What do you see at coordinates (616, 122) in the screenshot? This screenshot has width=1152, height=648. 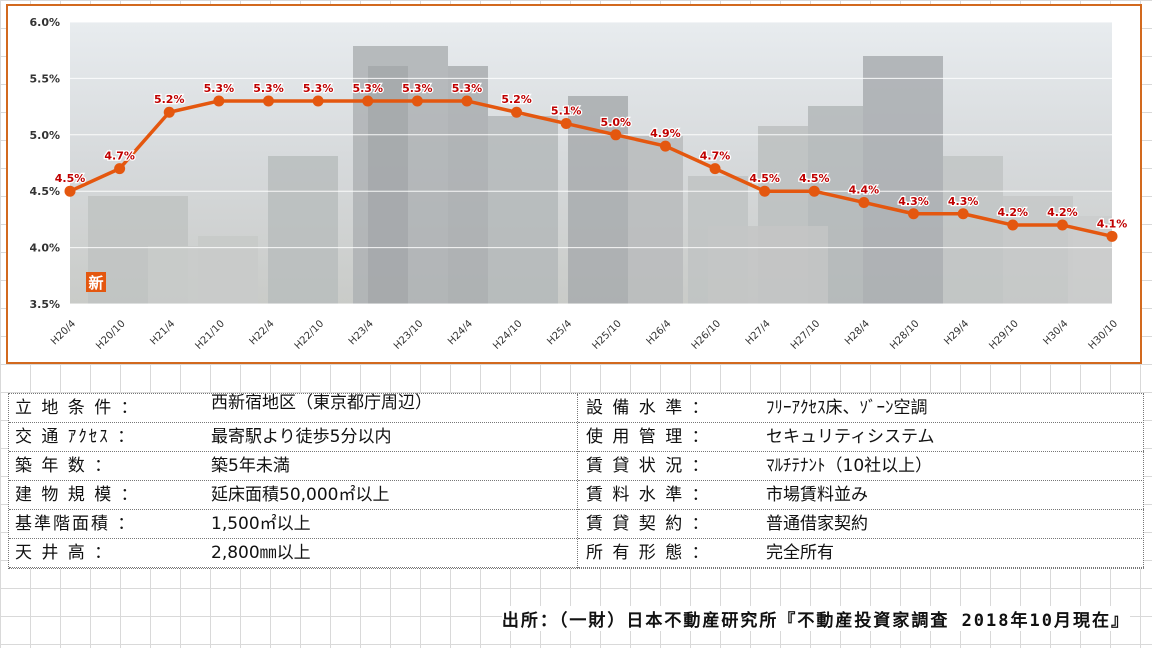 I see `data-label: 5.0%` at bounding box center [616, 122].